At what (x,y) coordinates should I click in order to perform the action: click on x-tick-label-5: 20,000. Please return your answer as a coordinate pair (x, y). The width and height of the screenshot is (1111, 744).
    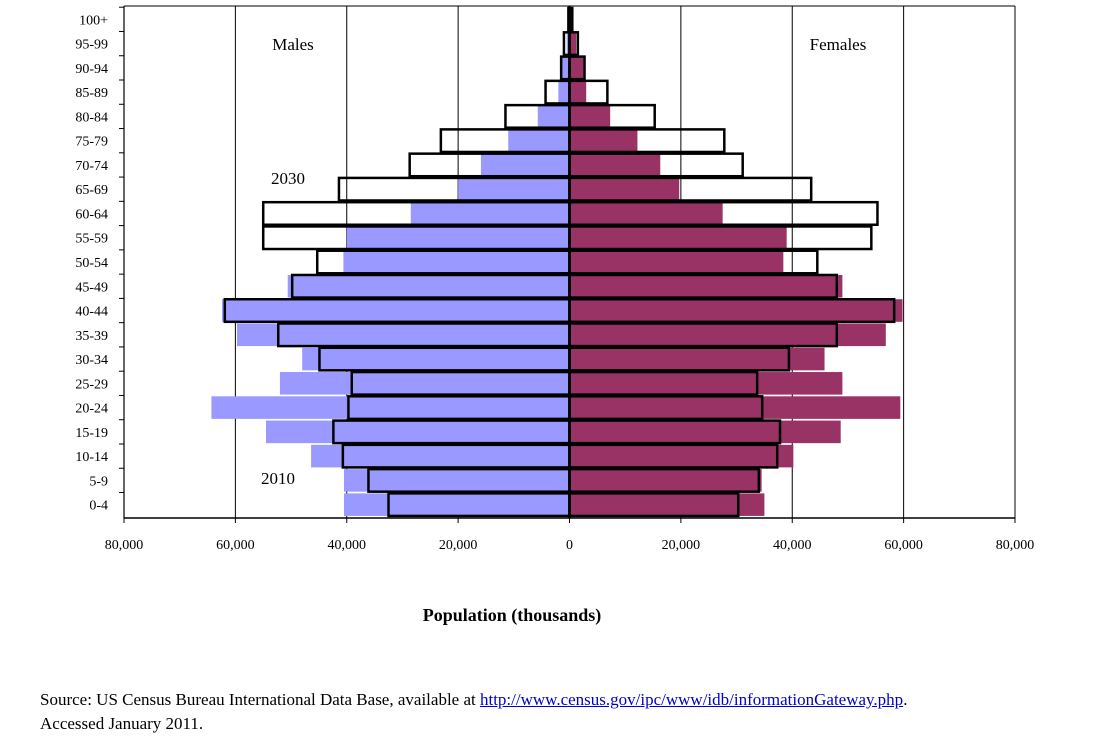
    Looking at the image, I should click on (681, 545).